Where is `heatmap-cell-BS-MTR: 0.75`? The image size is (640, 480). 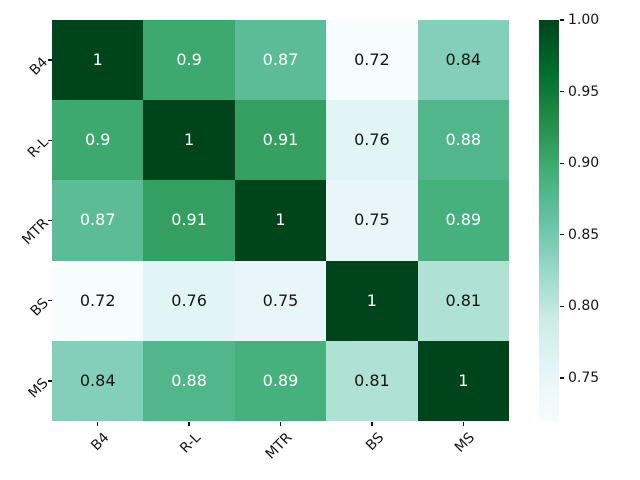
heatmap-cell-BS-MTR: 0.75 is located at coordinates (280, 300).